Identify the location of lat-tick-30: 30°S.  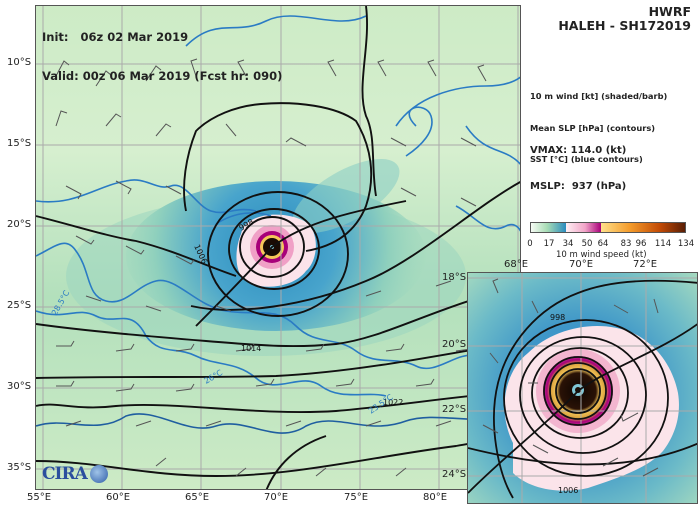
(19, 386).